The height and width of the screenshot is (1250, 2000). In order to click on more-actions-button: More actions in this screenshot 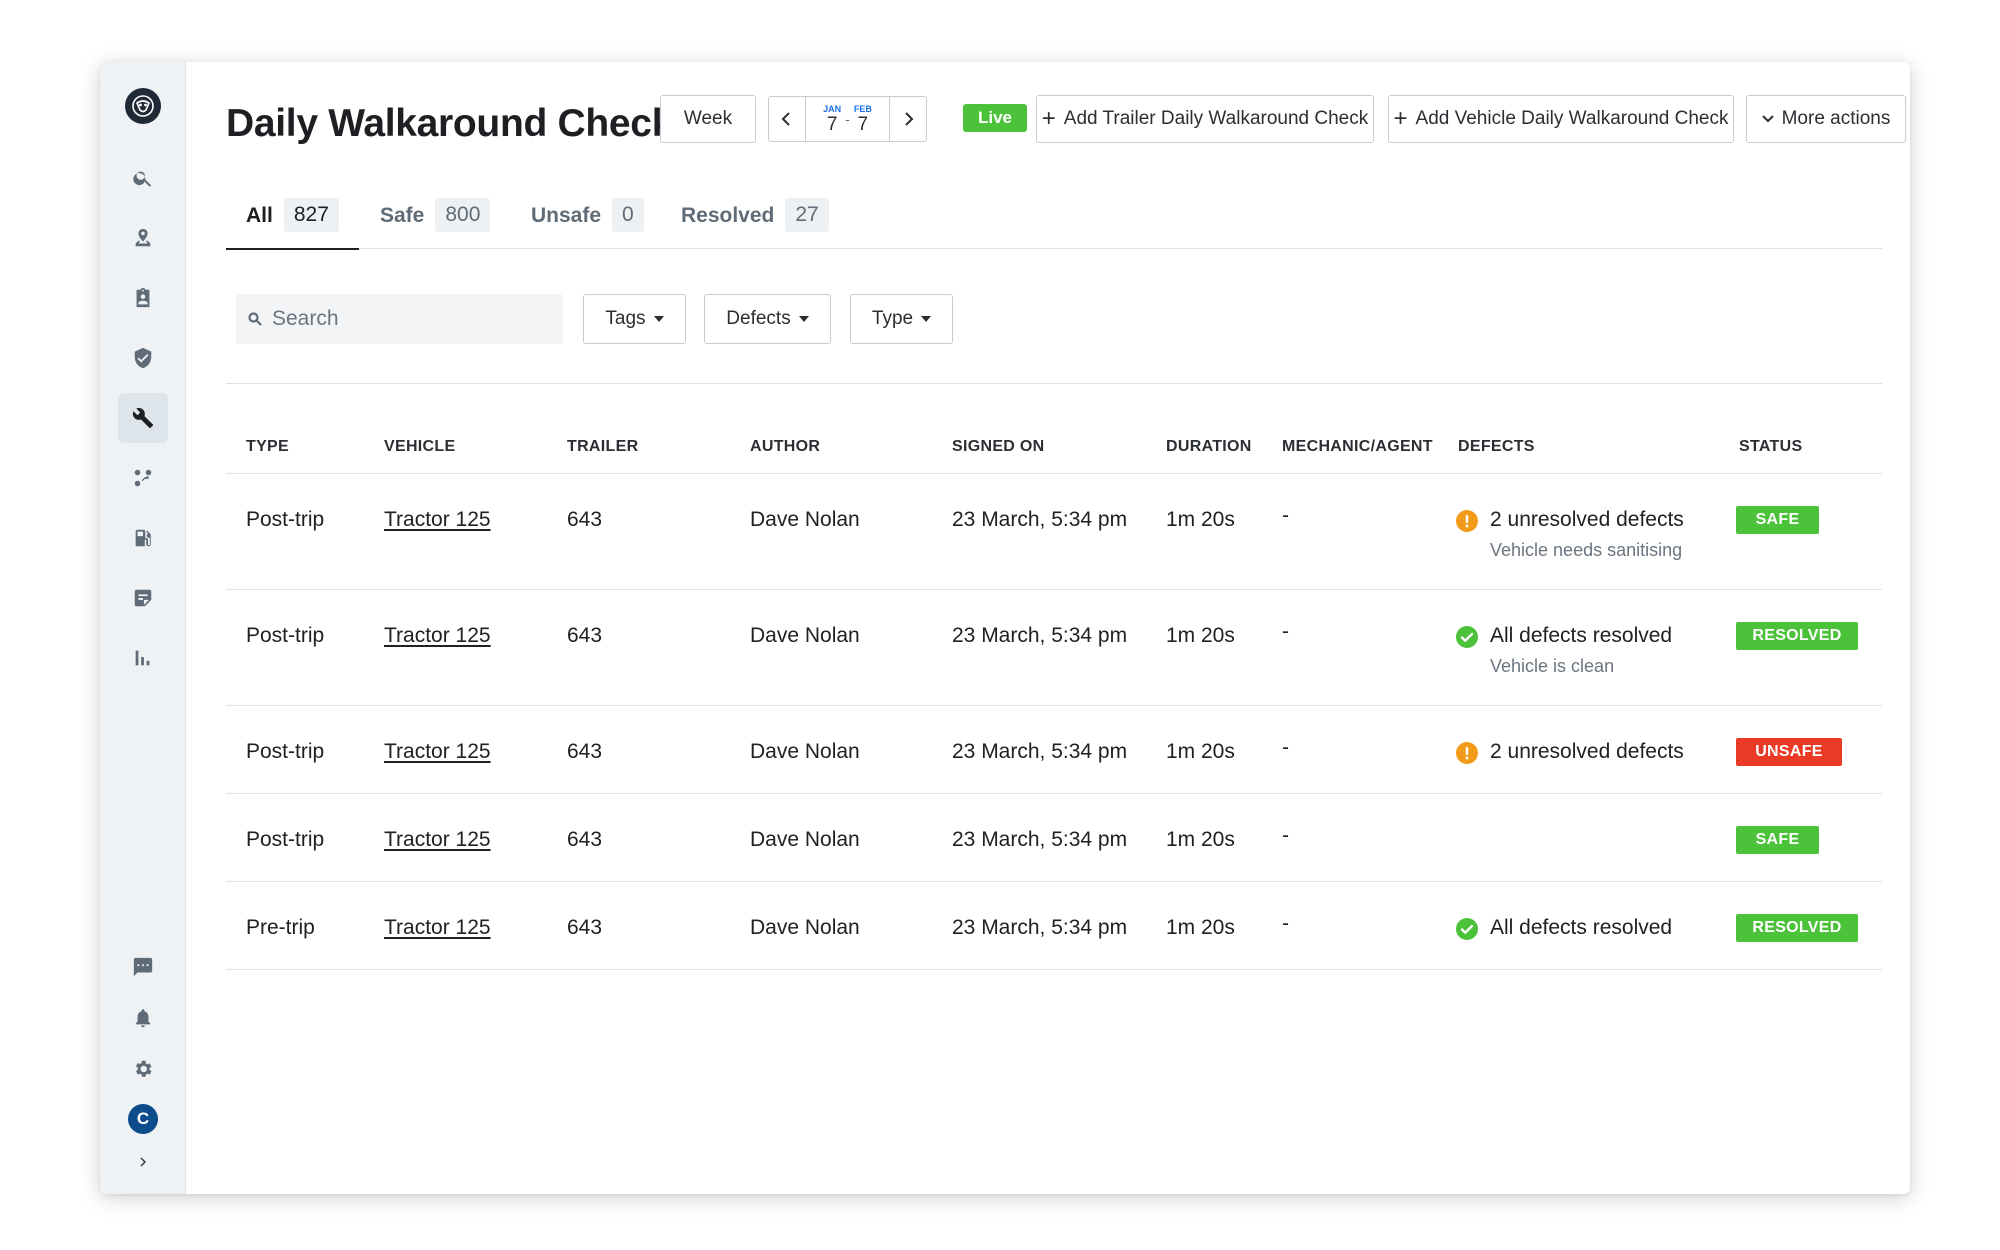, I will do `click(1826, 119)`.